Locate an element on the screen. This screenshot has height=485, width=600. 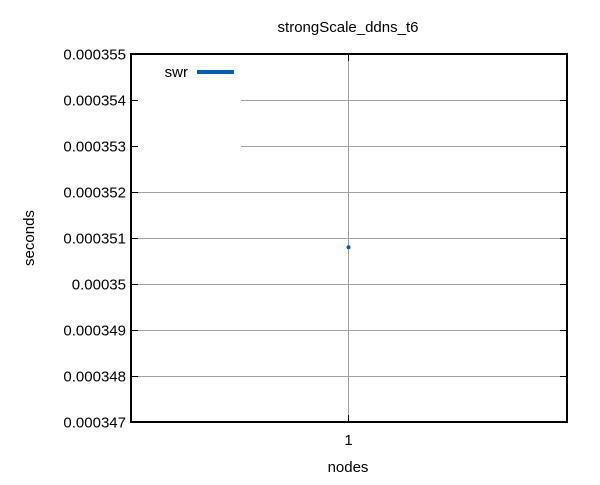
x-tick-label: 1 is located at coordinates (348, 440).